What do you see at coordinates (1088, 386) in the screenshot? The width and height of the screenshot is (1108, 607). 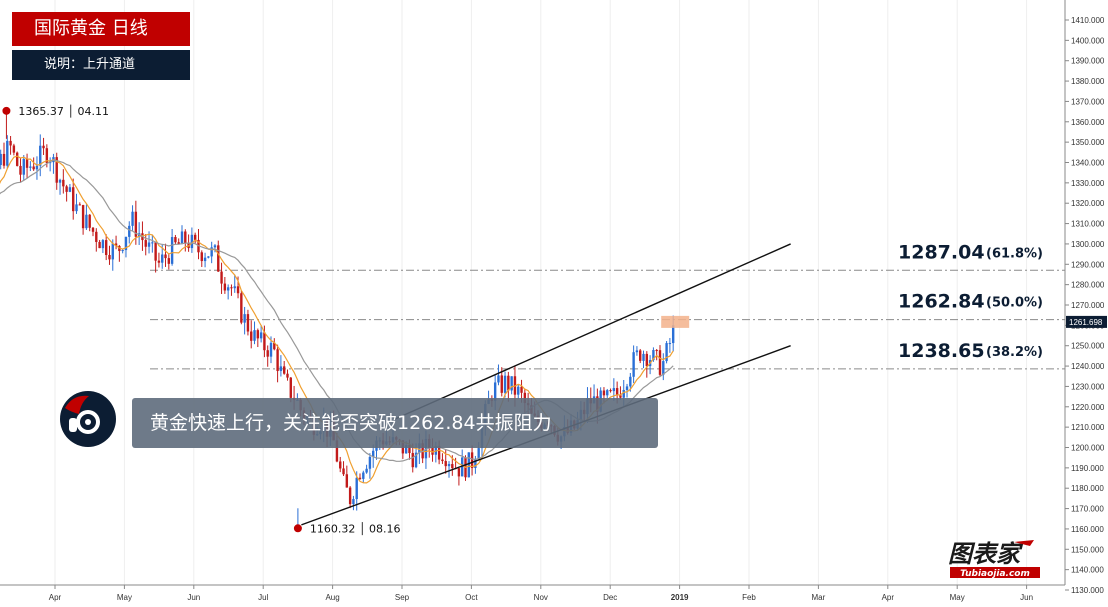 I see `y-tick-label: 1230.000` at bounding box center [1088, 386].